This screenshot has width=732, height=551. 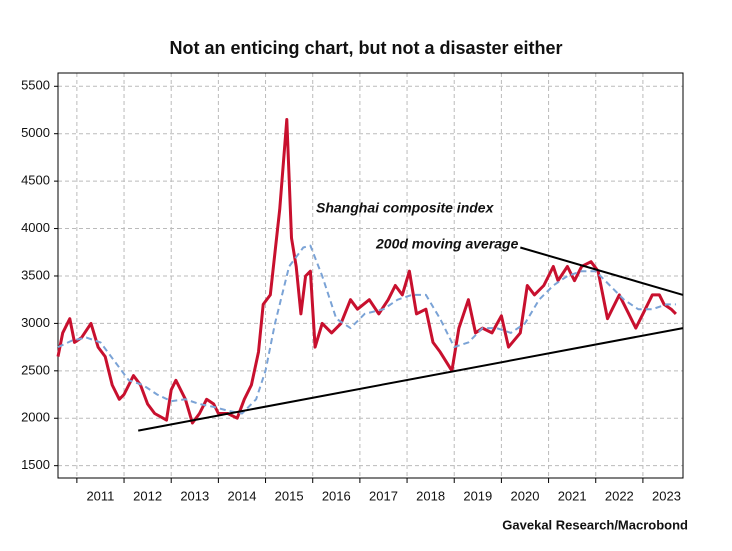 What do you see at coordinates (242, 495) in the screenshot?
I see `x-tick-label: 2014` at bounding box center [242, 495].